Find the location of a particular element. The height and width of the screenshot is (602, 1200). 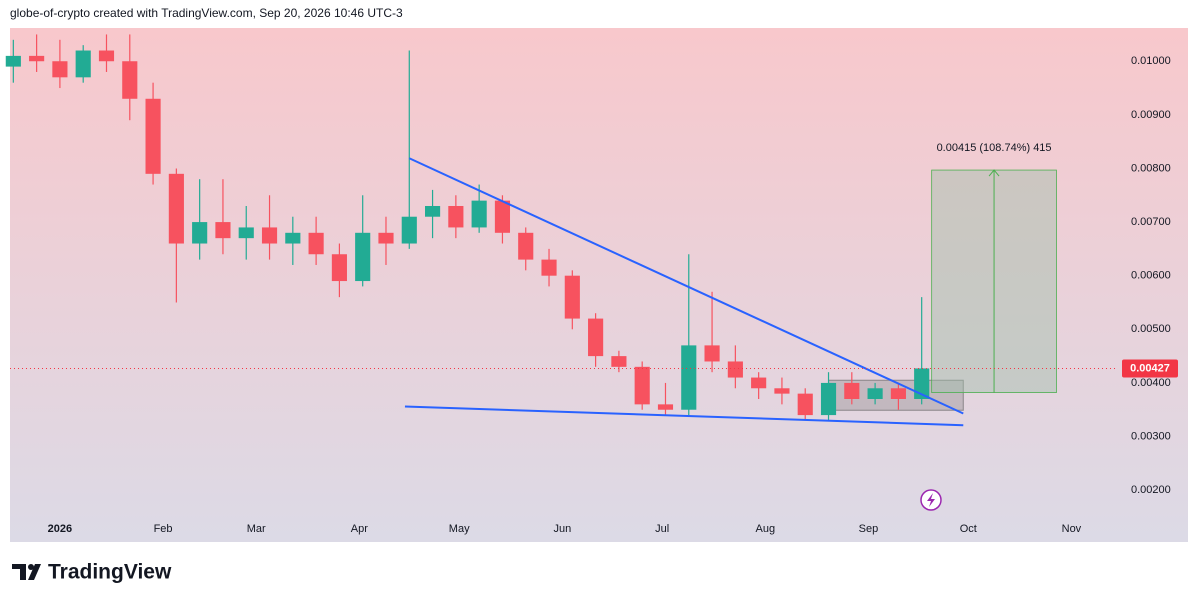

alert-icon is located at coordinates (931, 500).